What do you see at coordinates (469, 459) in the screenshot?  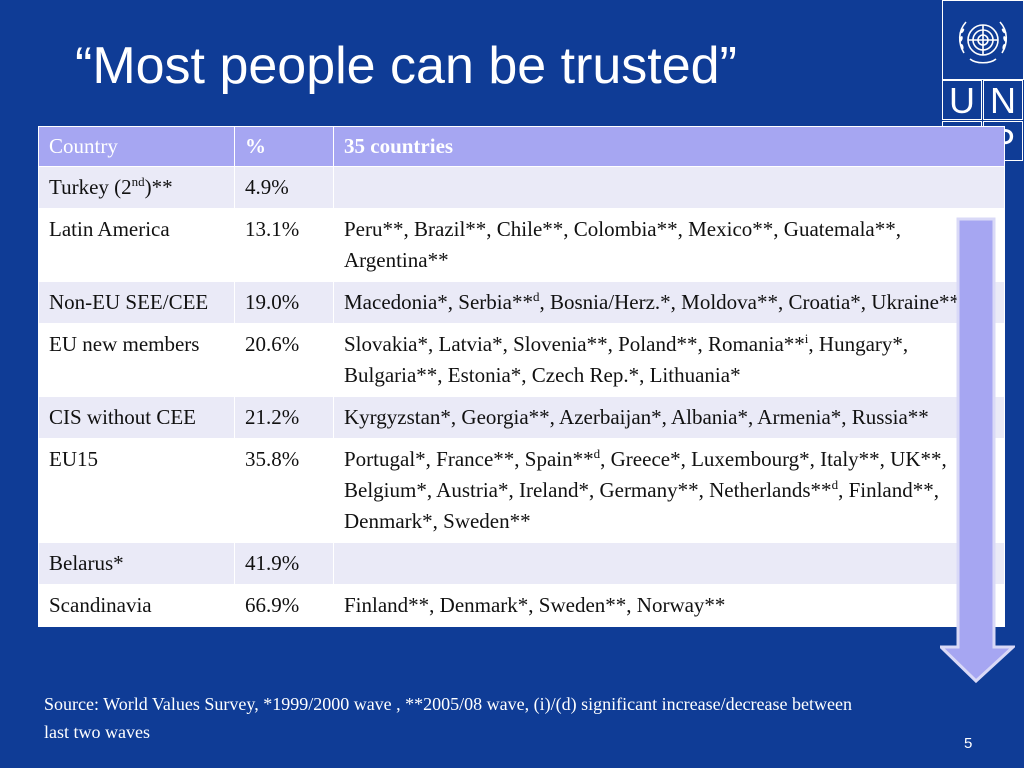 I see `countries-text: Portugal*, France**, Spain**` at bounding box center [469, 459].